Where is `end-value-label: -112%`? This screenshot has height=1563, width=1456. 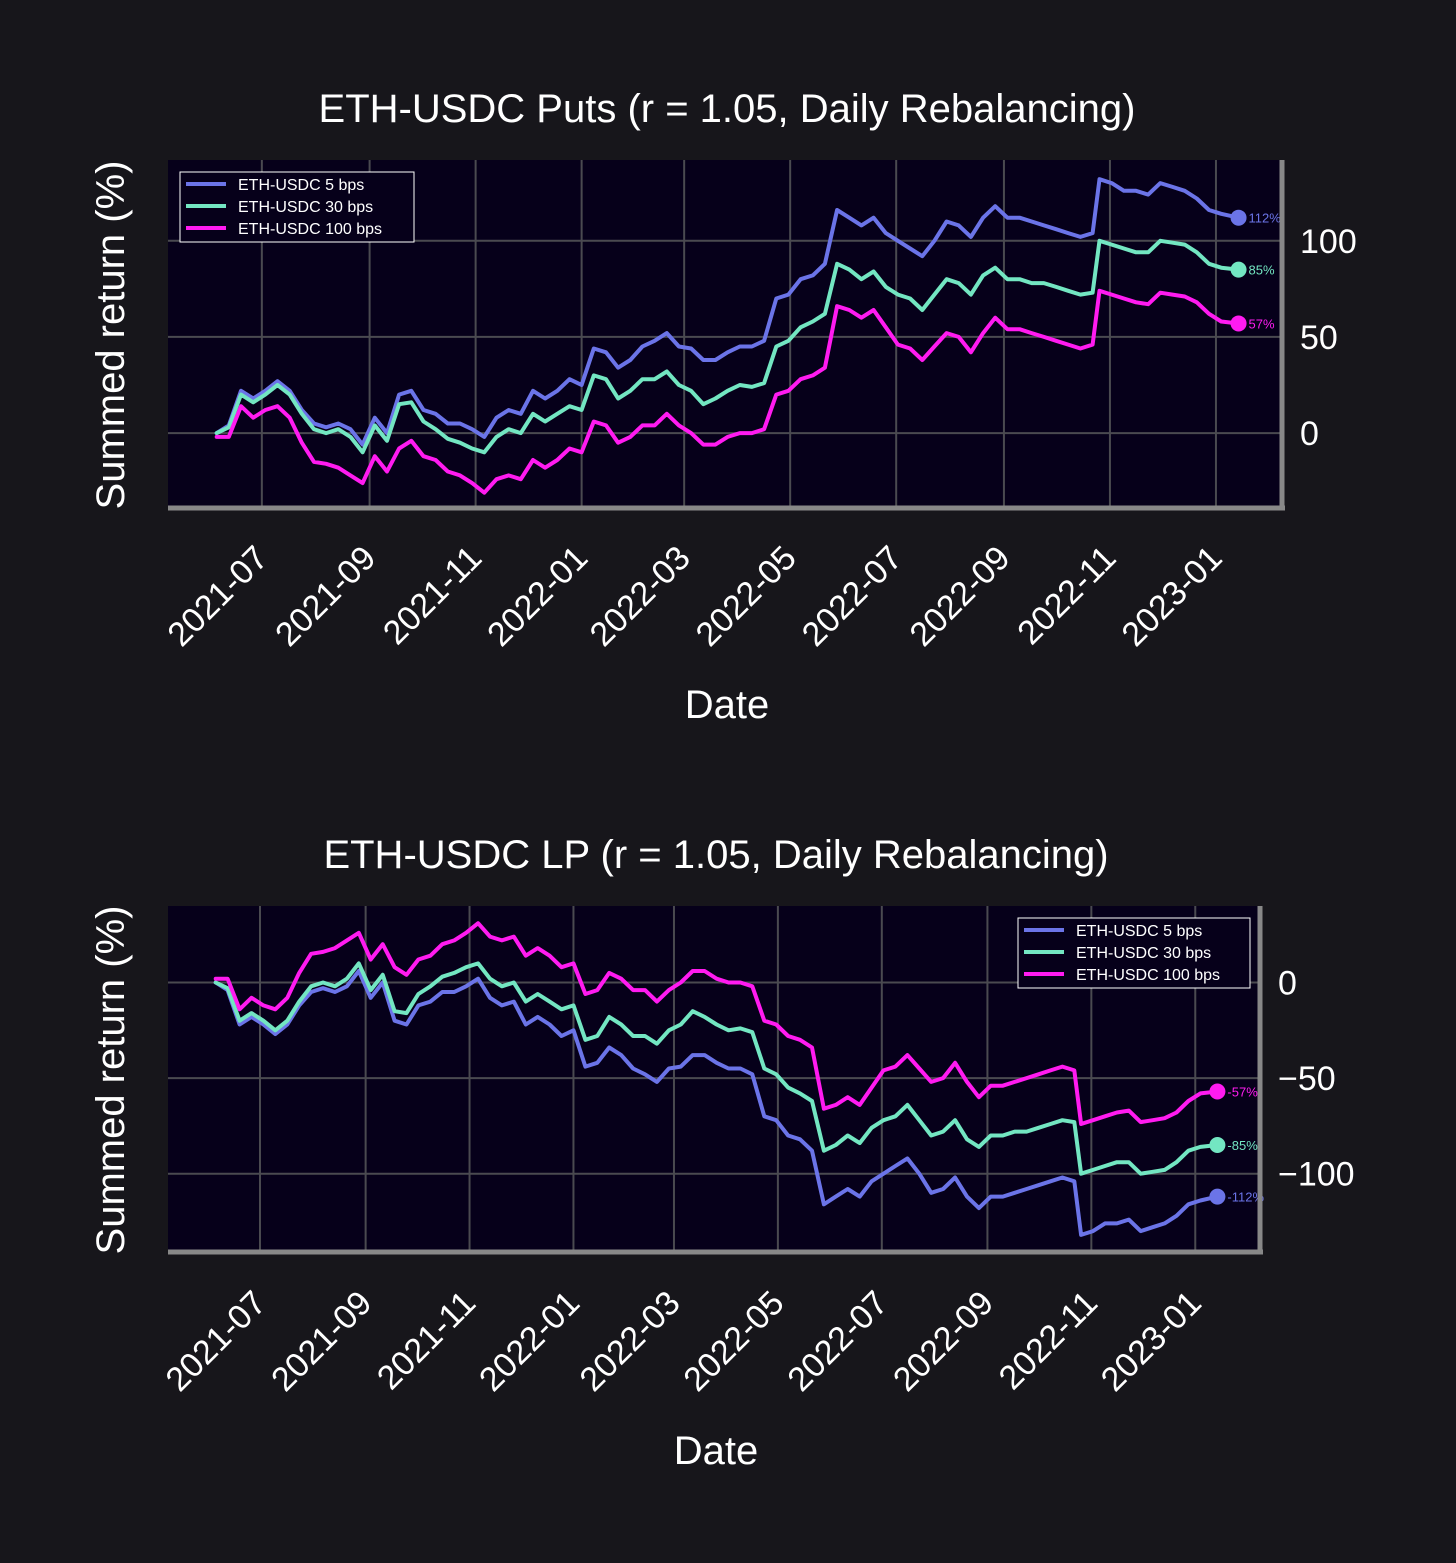
end-value-label: -112% is located at coordinates (1245, 1197).